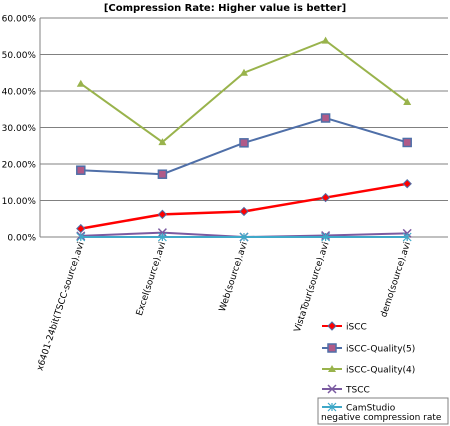 The height and width of the screenshot is (426, 450). Describe the element at coordinates (332, 326) in the screenshot. I see `legend-marker-iscc` at that location.